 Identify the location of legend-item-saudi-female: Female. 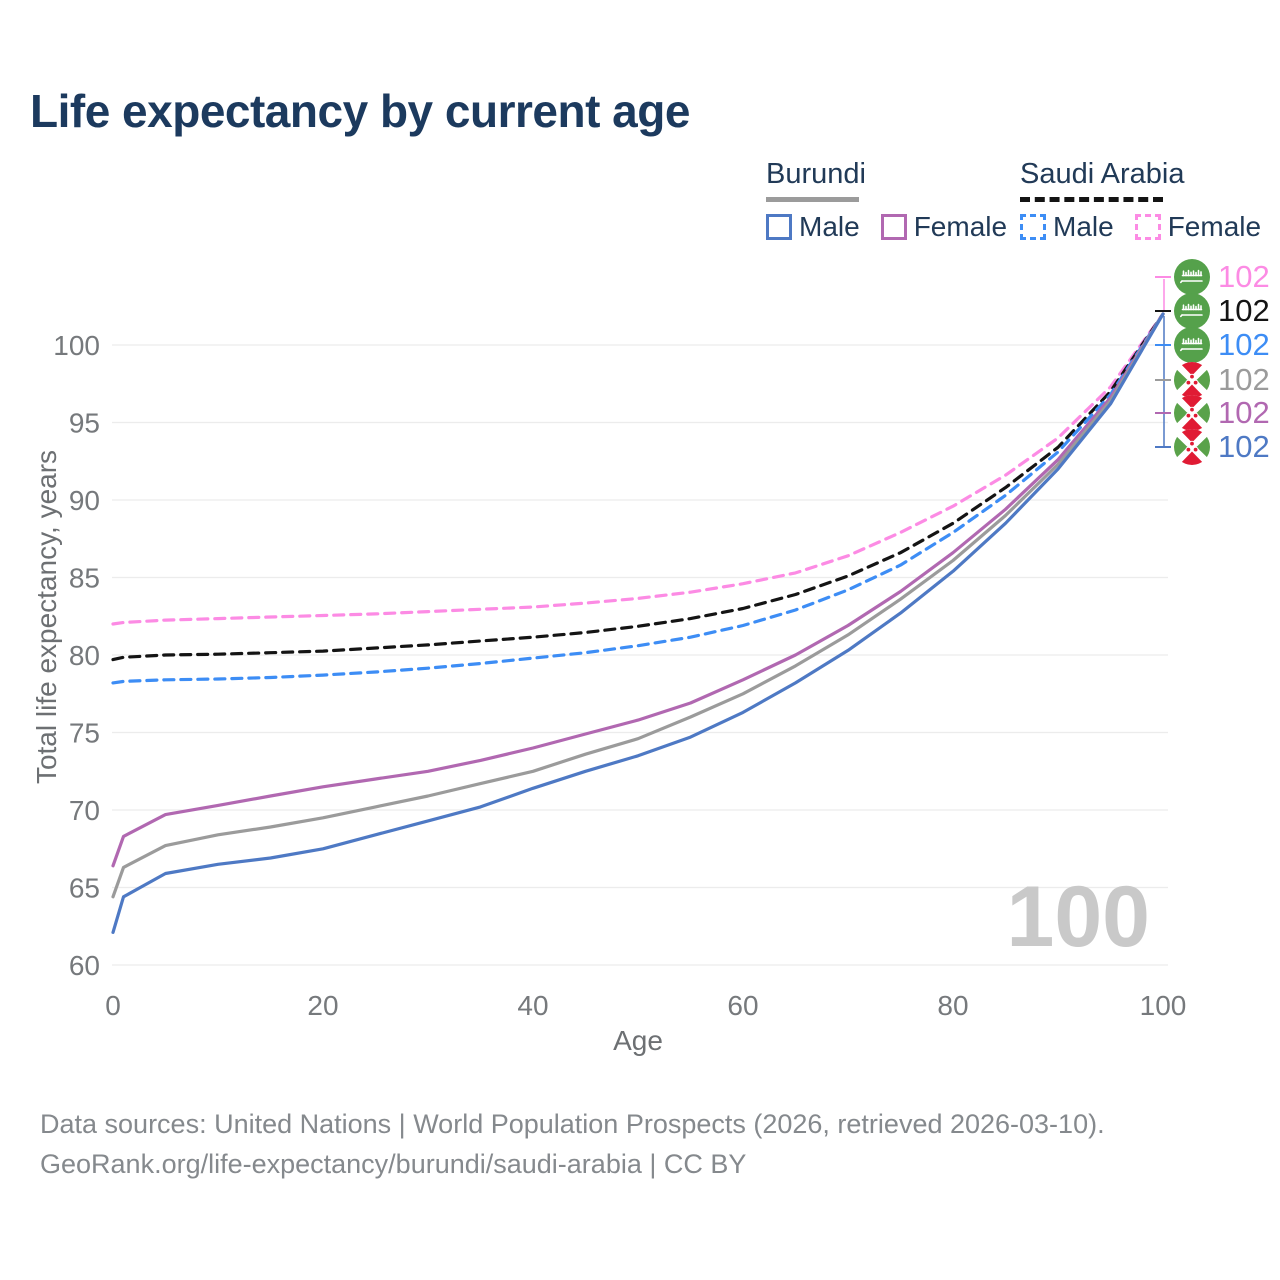
(1198, 227).